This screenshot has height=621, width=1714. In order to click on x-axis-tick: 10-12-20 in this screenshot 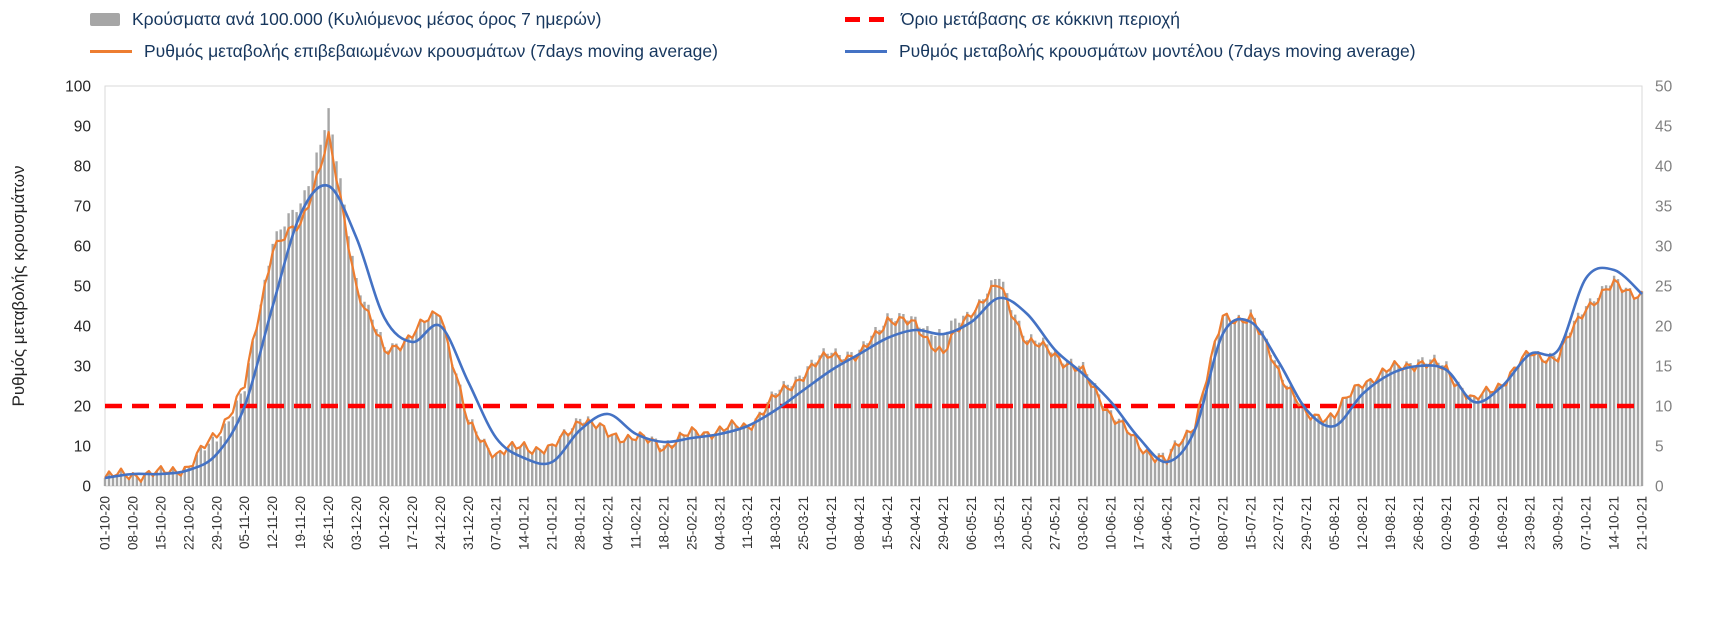, I will do `click(384, 523)`.